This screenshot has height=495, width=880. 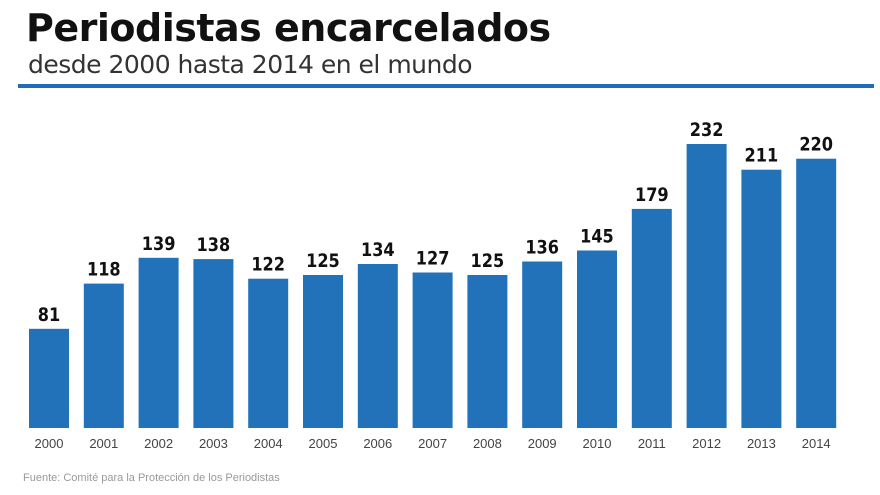 What do you see at coordinates (377, 346) in the screenshot?
I see `bar-2006` at bounding box center [377, 346].